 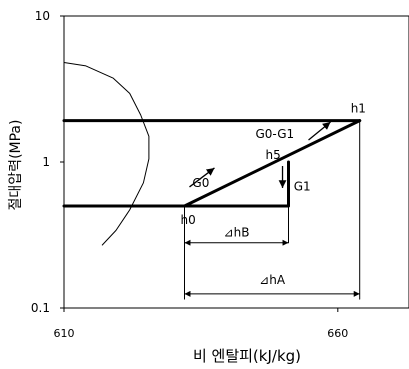 What do you see at coordinates (237, 232) in the screenshot?
I see `annotation-label-4: ⊿hB` at bounding box center [237, 232].